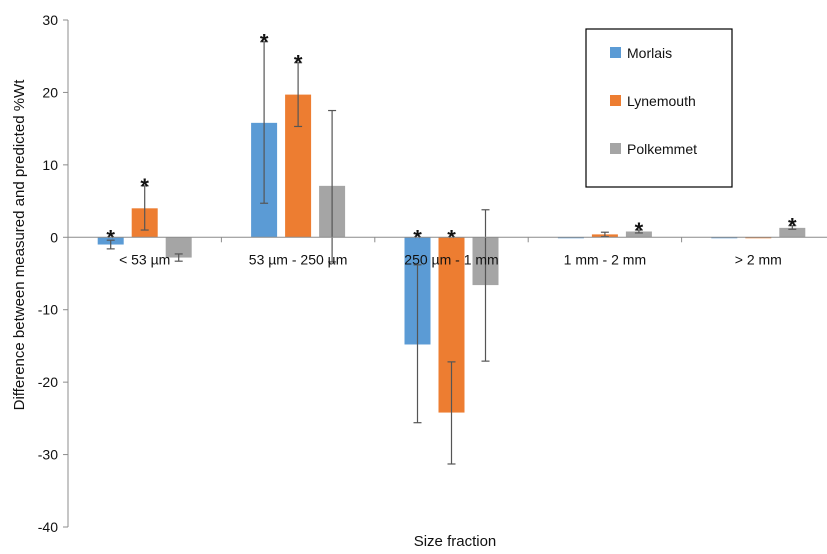  I want to click on category-label: 250 µm - 1 mm, so click(451, 259).